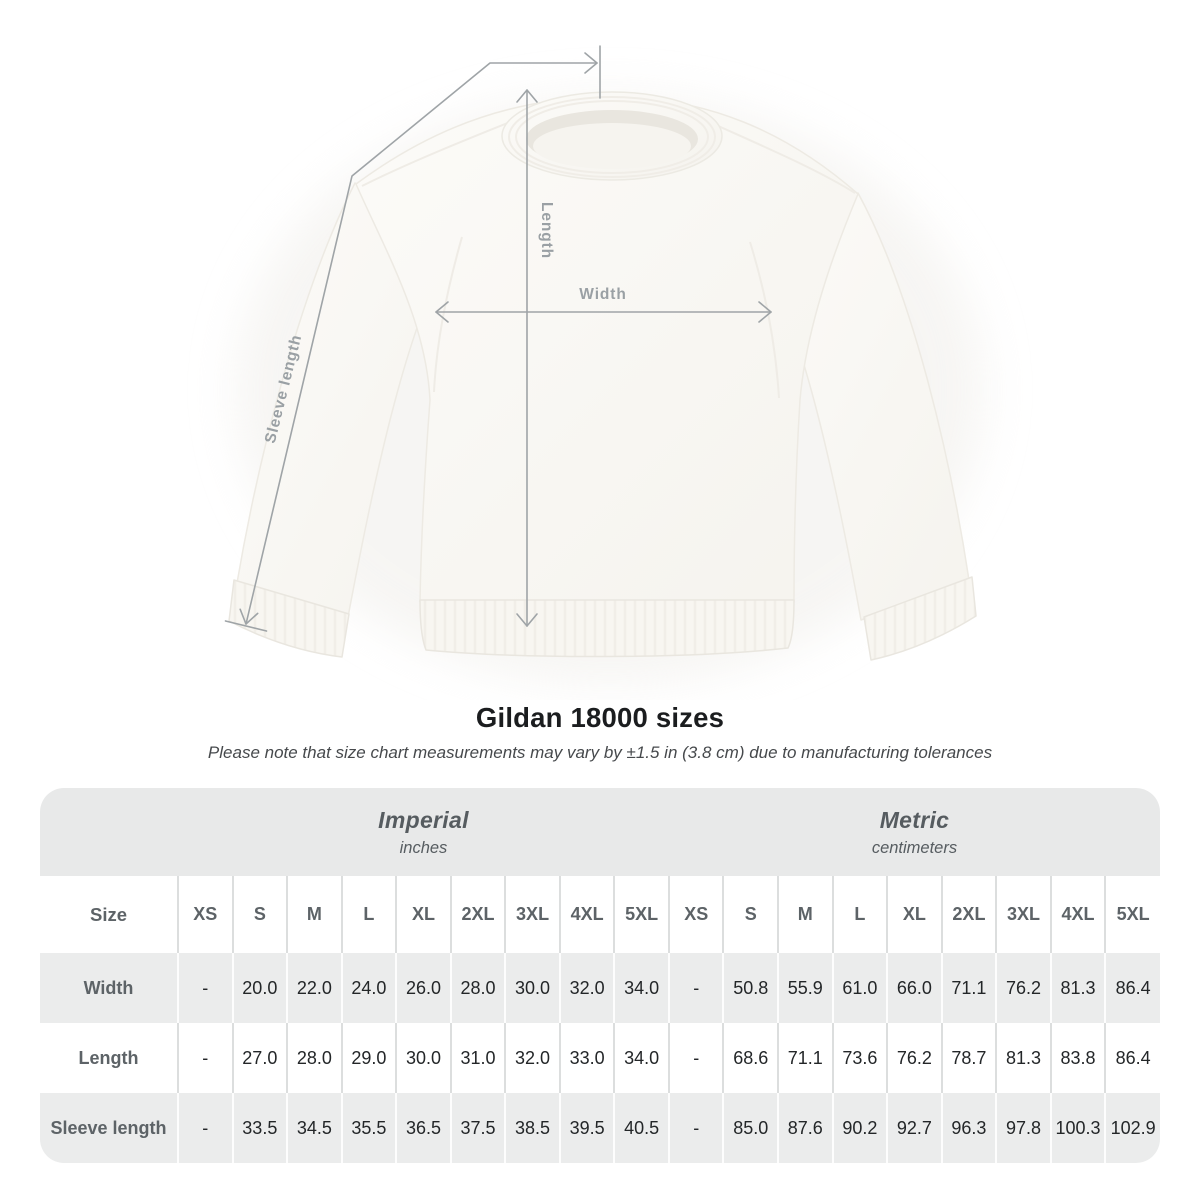 The height and width of the screenshot is (1200, 1200). I want to click on size-corner-label: Size, so click(108, 914).